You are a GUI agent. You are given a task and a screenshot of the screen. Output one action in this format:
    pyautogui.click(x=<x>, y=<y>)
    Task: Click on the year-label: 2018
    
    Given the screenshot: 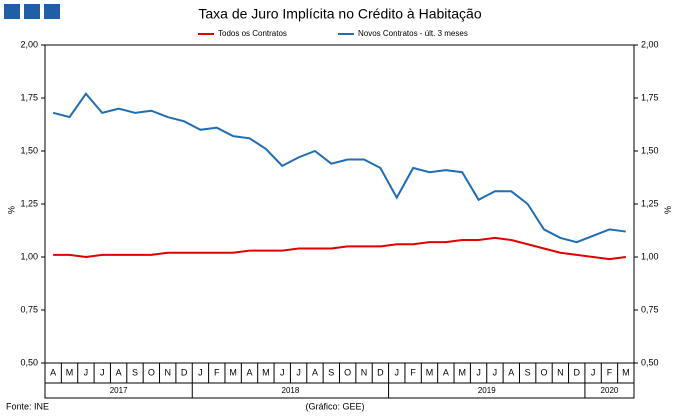 What is the action you would take?
    pyautogui.click(x=291, y=390)
    